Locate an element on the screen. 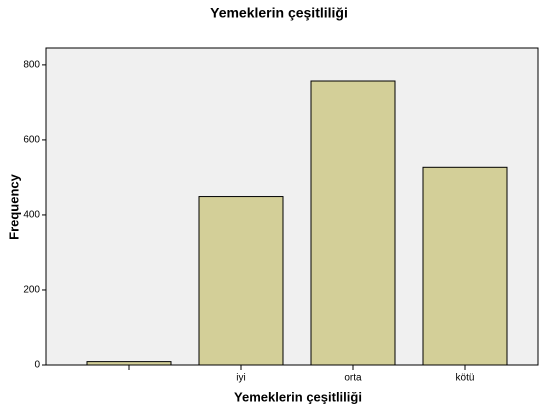 This screenshot has height=412, width=539. chart-title: Yemeklerin çeşitliliği is located at coordinates (279, 13).